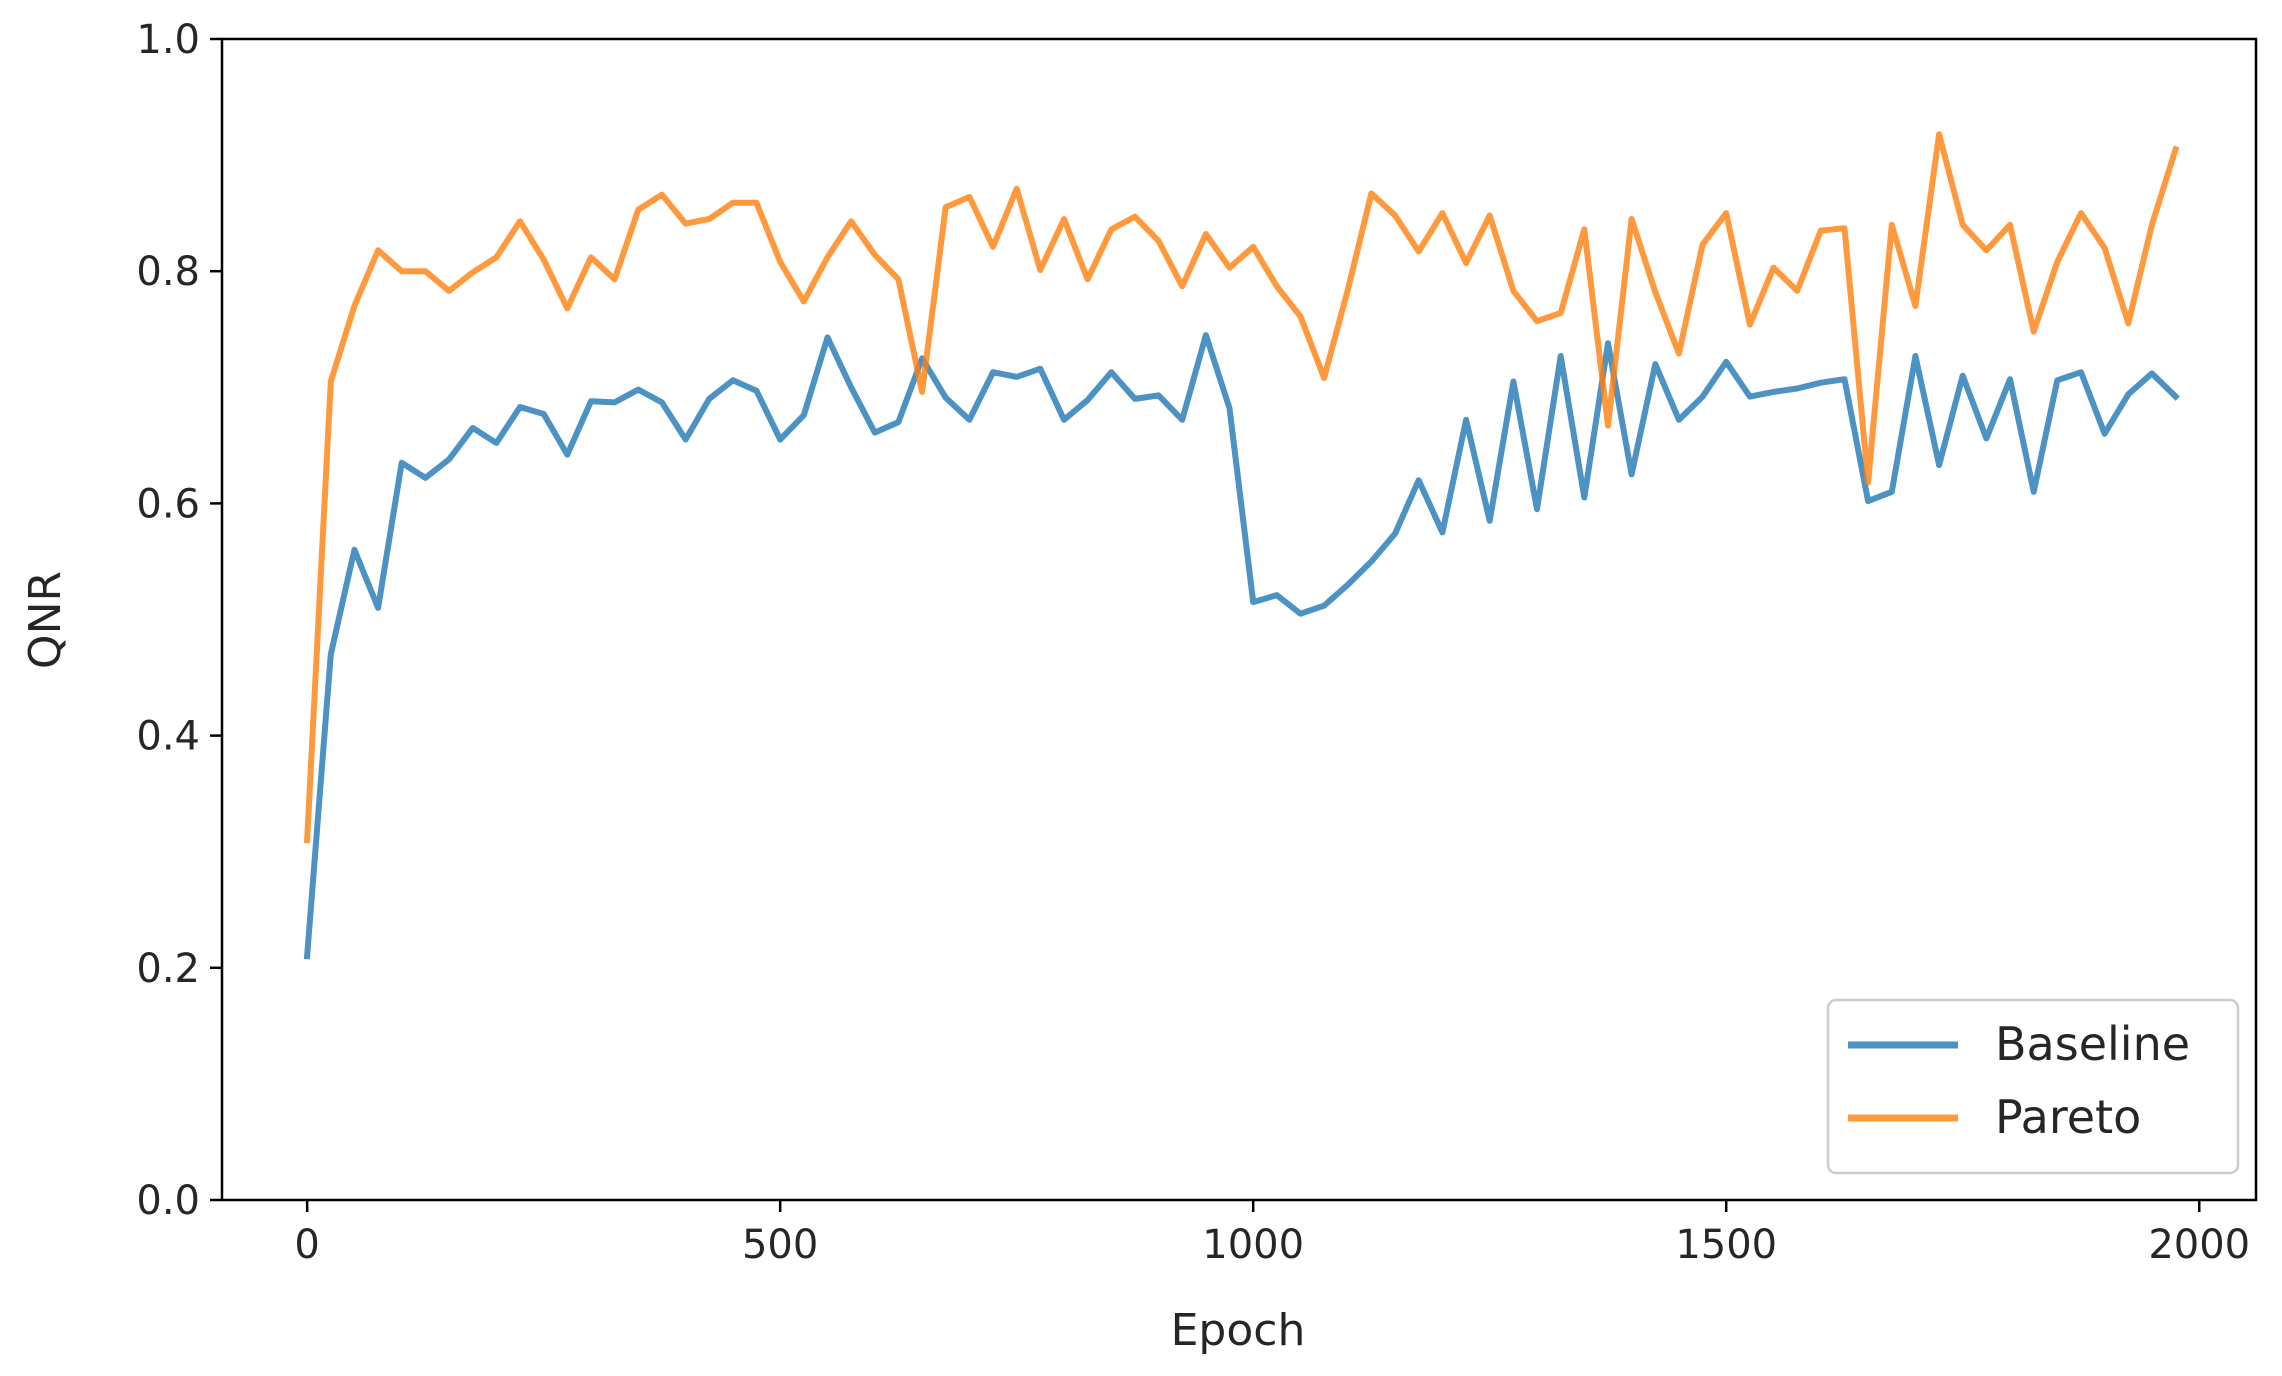 This screenshot has height=1376, width=2282. Describe the element at coordinates (168, 1201) in the screenshot. I see `y-tick-label: 0.0` at that location.